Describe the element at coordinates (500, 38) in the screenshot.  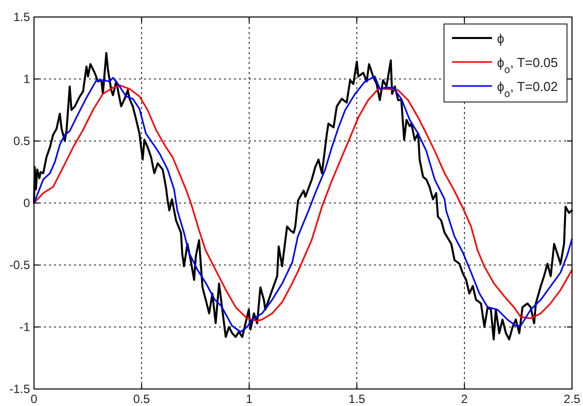
I see `legend-label: ϕ` at that location.